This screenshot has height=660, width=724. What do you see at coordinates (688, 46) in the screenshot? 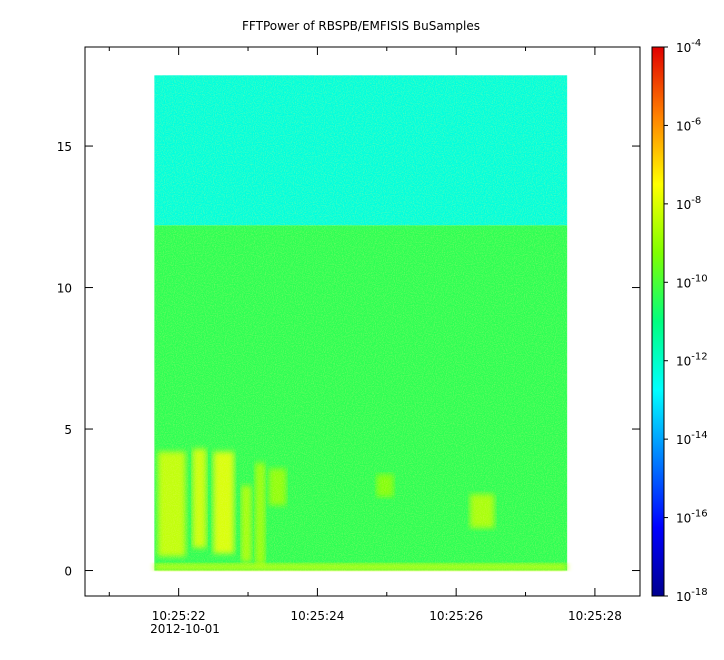
I see `colorbar-tick-label: 10⁻⁴` at bounding box center [688, 46].